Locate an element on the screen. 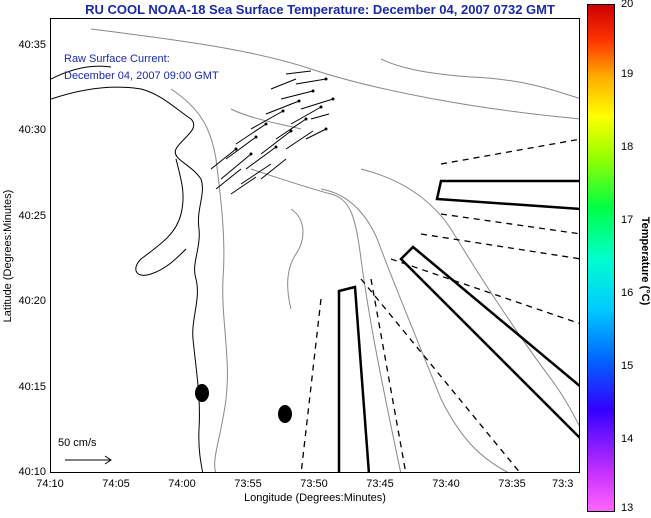  x-tick-label: 74:10 is located at coordinates (50, 484).